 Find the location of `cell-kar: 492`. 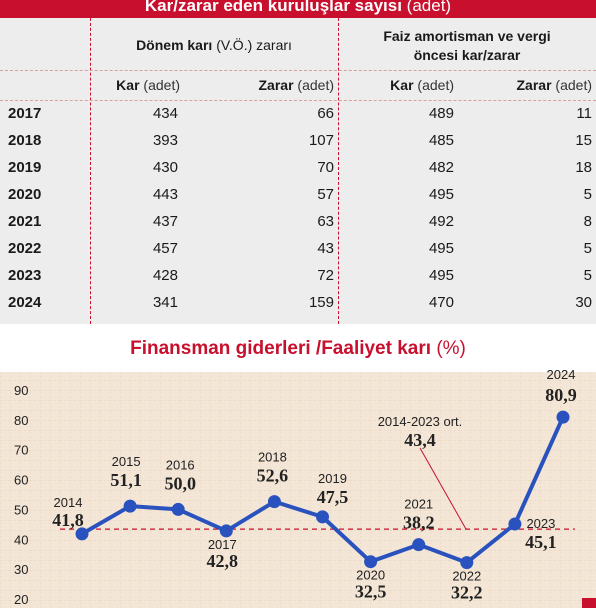

cell-kar: 492 is located at coordinates (441, 221).